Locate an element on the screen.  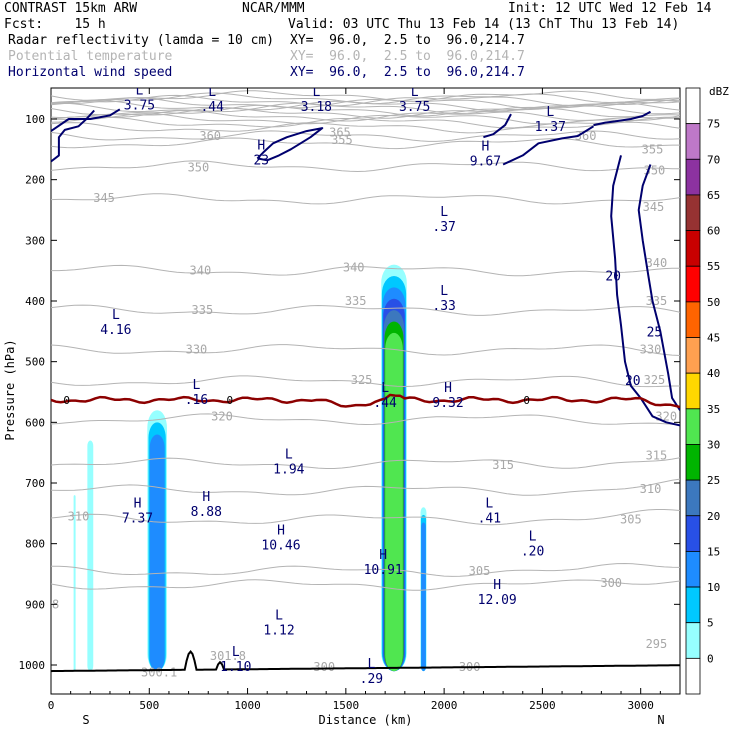
y-tick-label: 700 is located at coordinates (35, 483).